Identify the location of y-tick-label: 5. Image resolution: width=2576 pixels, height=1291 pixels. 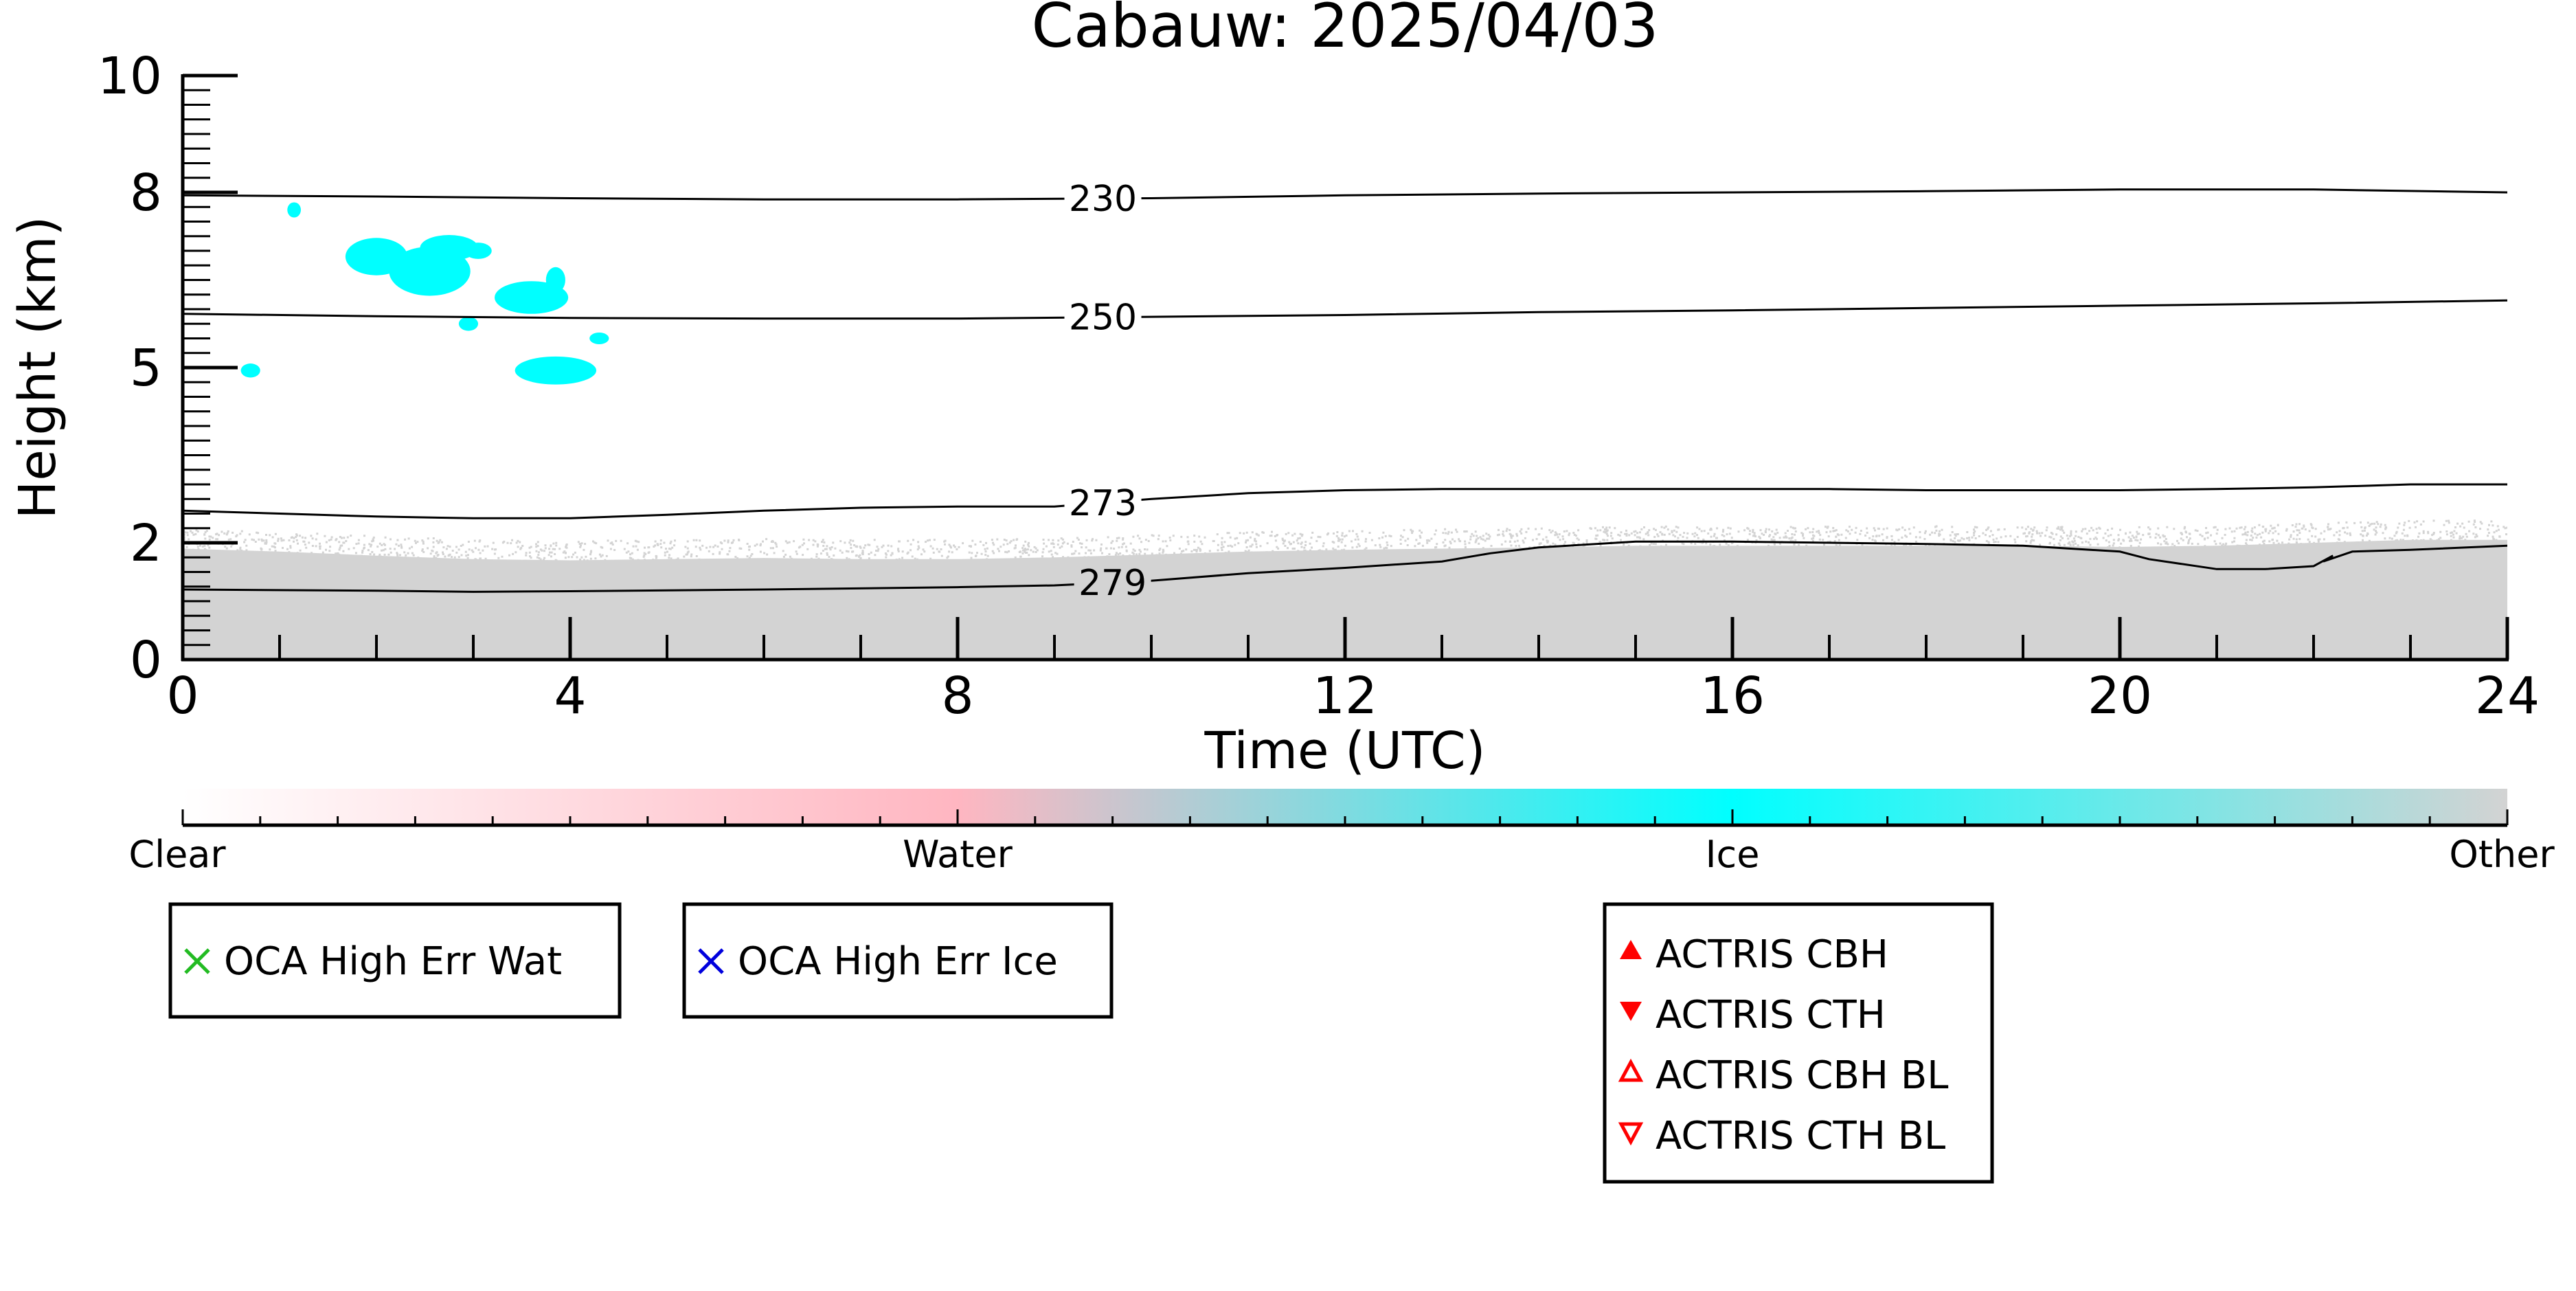
(146, 368).